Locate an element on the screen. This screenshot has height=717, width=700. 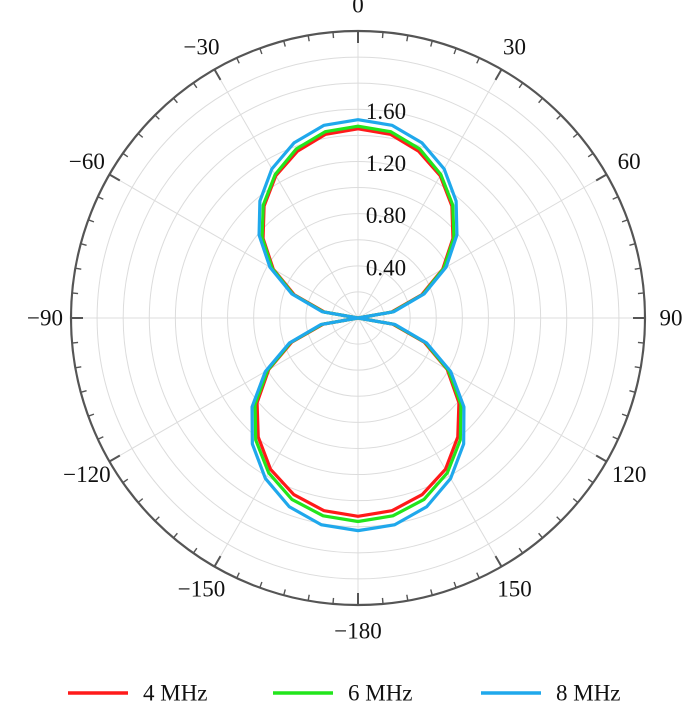
legend: 4 MHz 6 MHz 8 MHz is located at coordinates (344, 693).